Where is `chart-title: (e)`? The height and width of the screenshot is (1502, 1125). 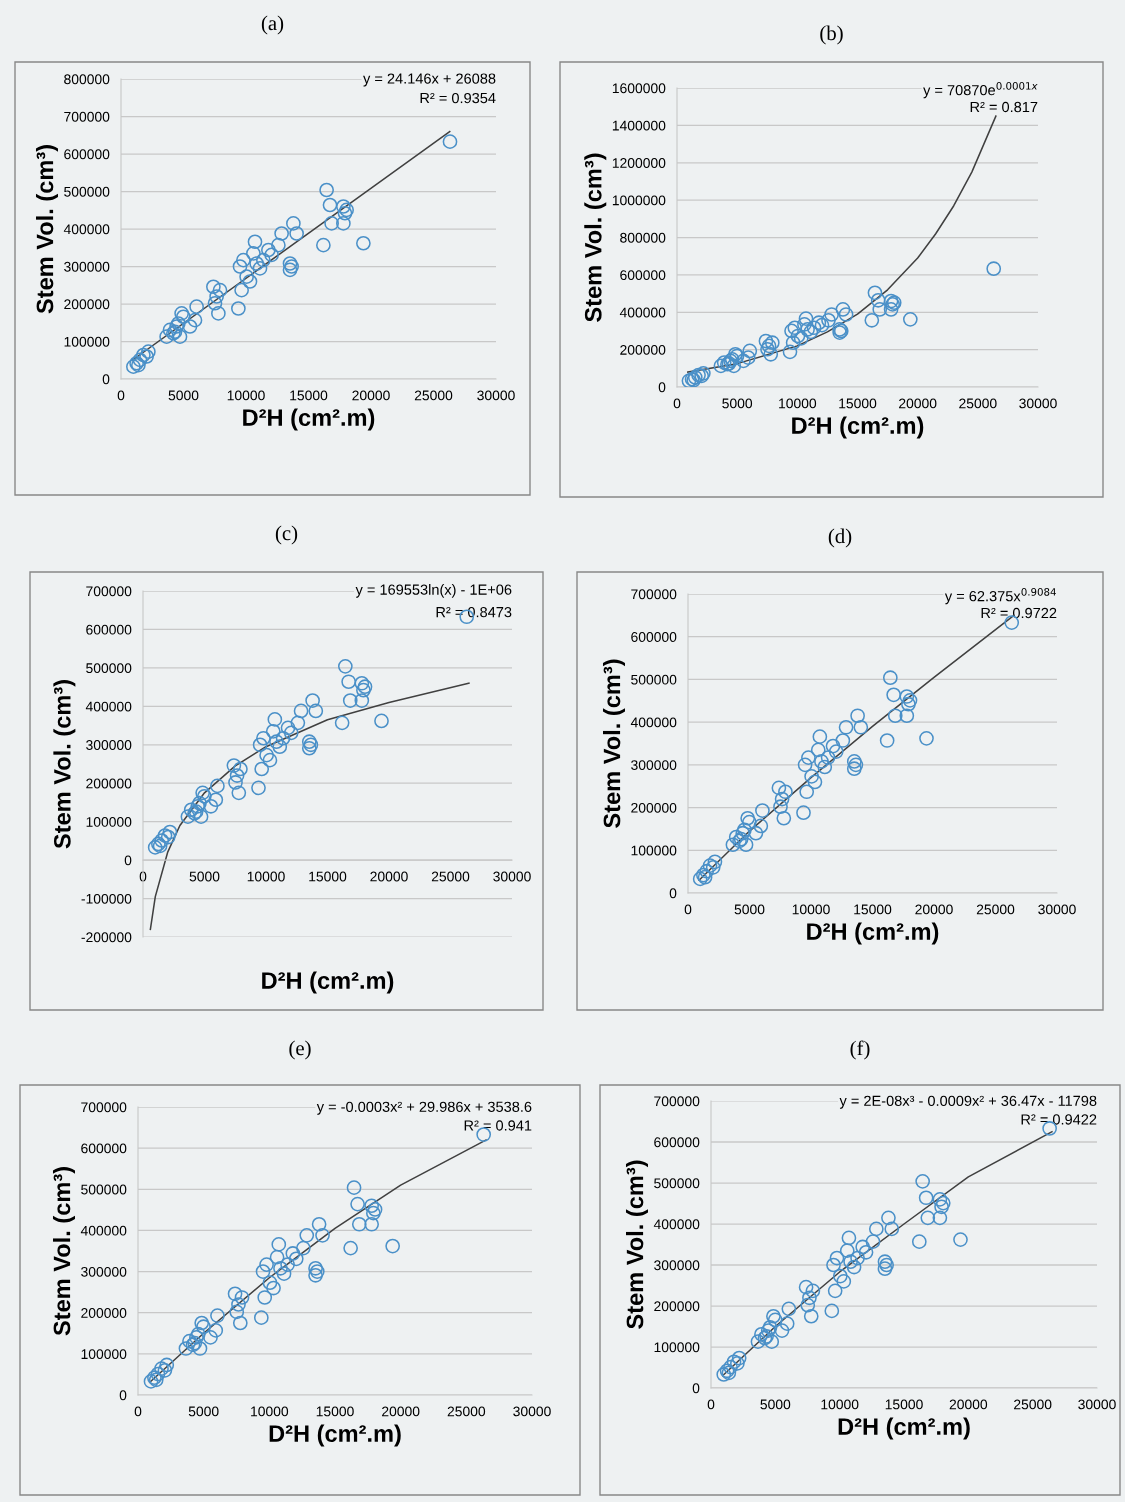 chart-title: (e) is located at coordinates (300, 1050).